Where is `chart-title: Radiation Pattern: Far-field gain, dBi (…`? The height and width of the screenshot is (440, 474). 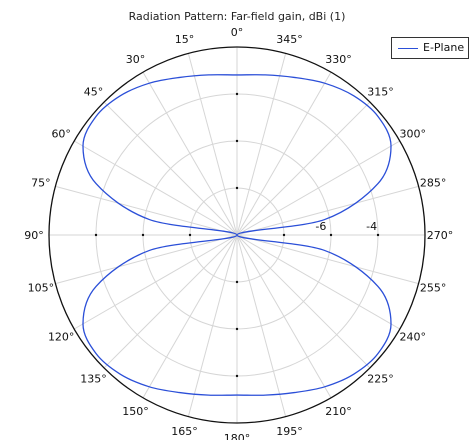
chart-title: Radiation Pattern: Far-field gain, dBi (… is located at coordinates (237, 16).